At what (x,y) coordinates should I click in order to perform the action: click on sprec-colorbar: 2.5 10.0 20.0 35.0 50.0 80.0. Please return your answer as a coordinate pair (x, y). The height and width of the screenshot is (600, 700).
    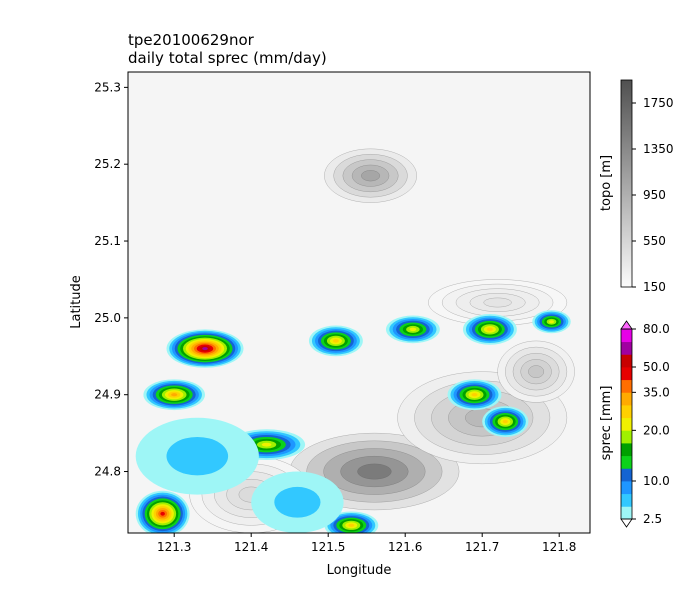
    Looking at the image, I should click on (645, 424).